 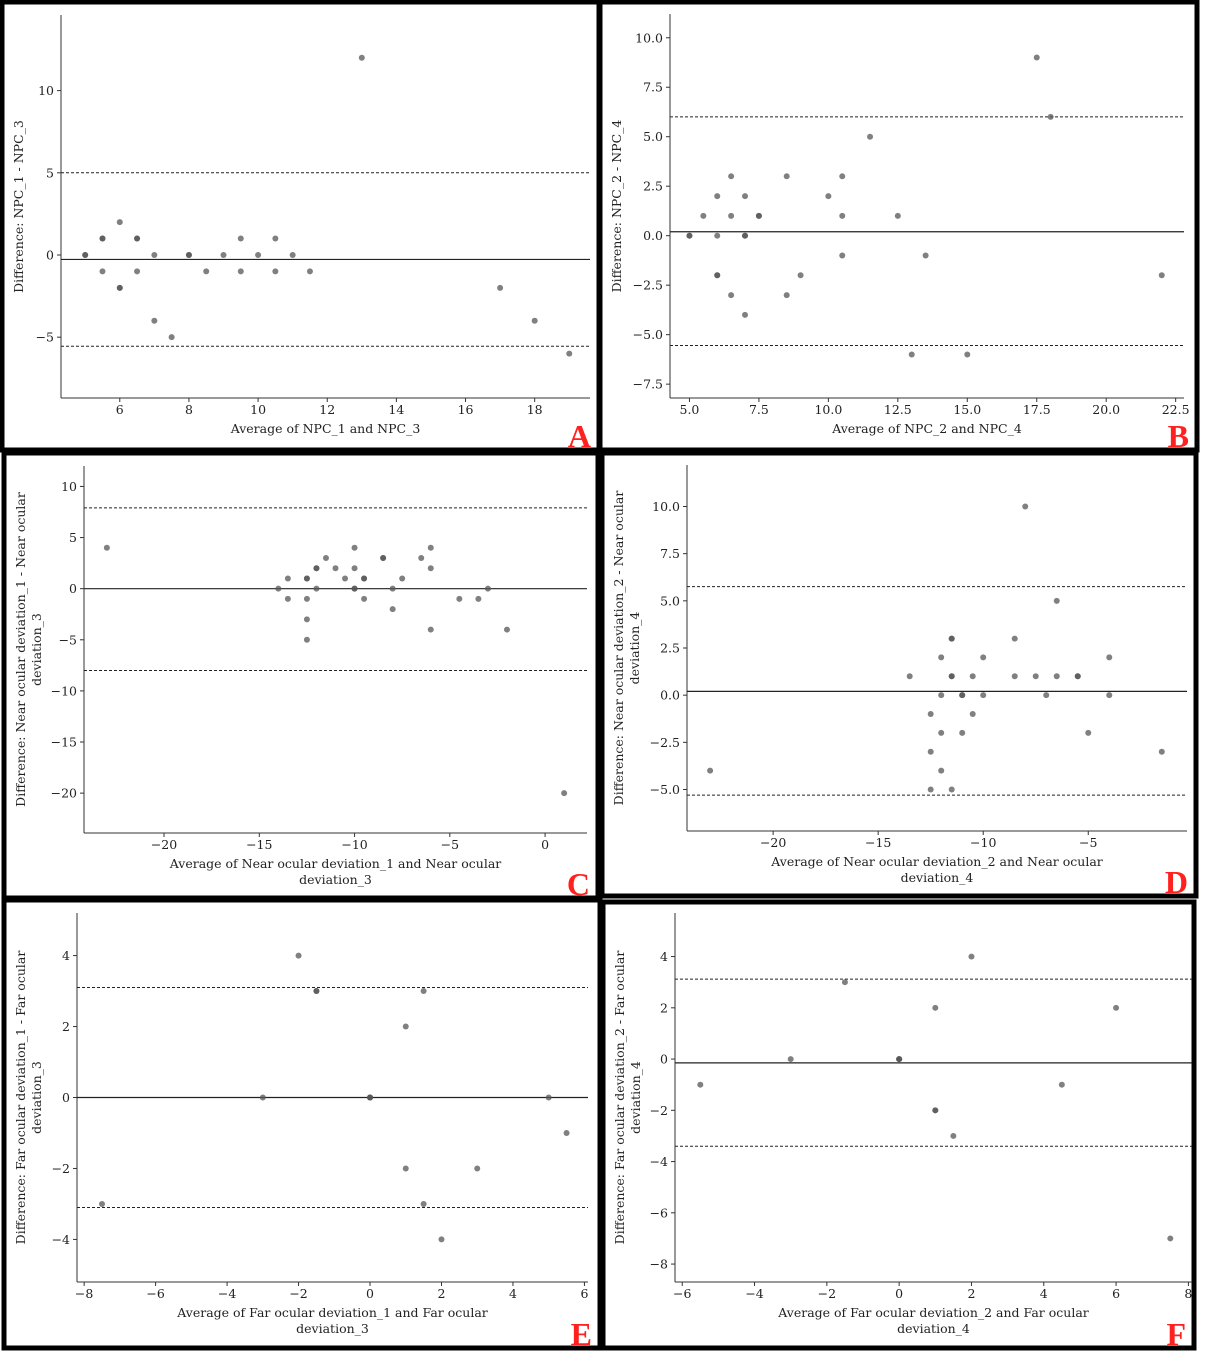 What do you see at coordinates (259, 844) in the screenshot?
I see `x-tick-label: −15` at bounding box center [259, 844].